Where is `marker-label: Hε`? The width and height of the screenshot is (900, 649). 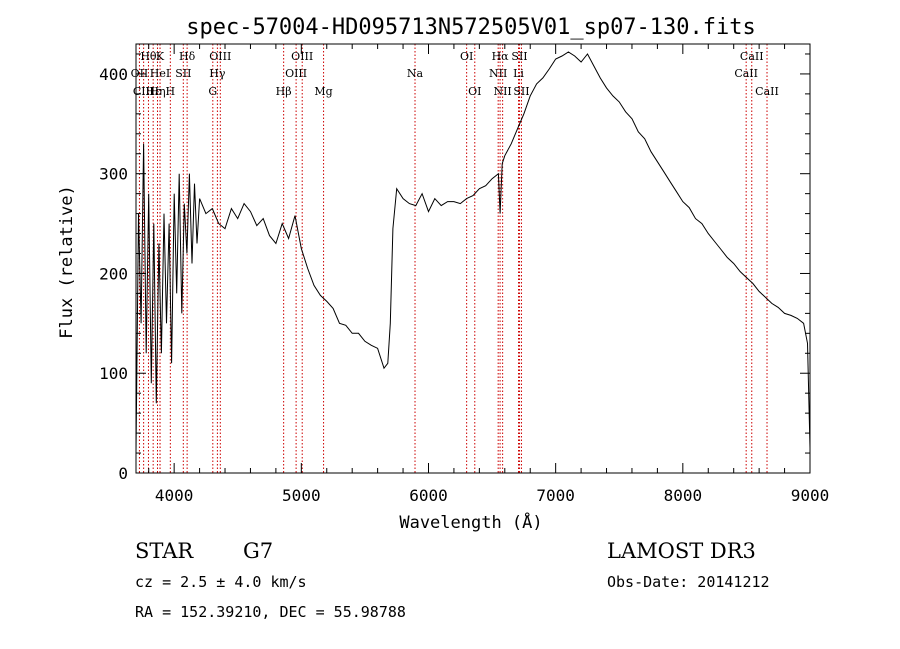
marker-label: Hε is located at coordinates (154, 91).